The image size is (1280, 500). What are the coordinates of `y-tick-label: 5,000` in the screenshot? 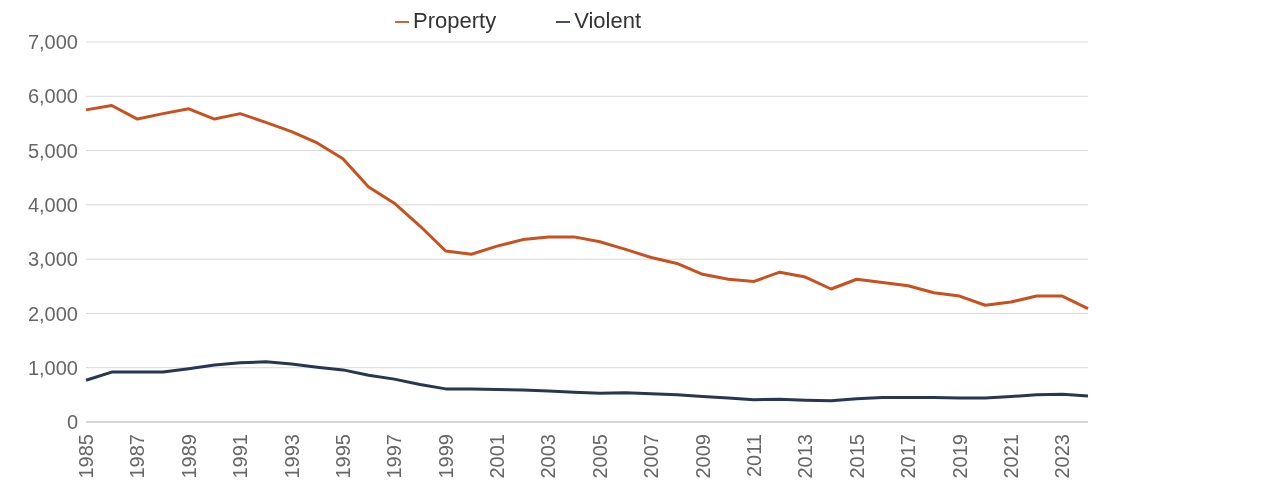 It's located at (52, 150).